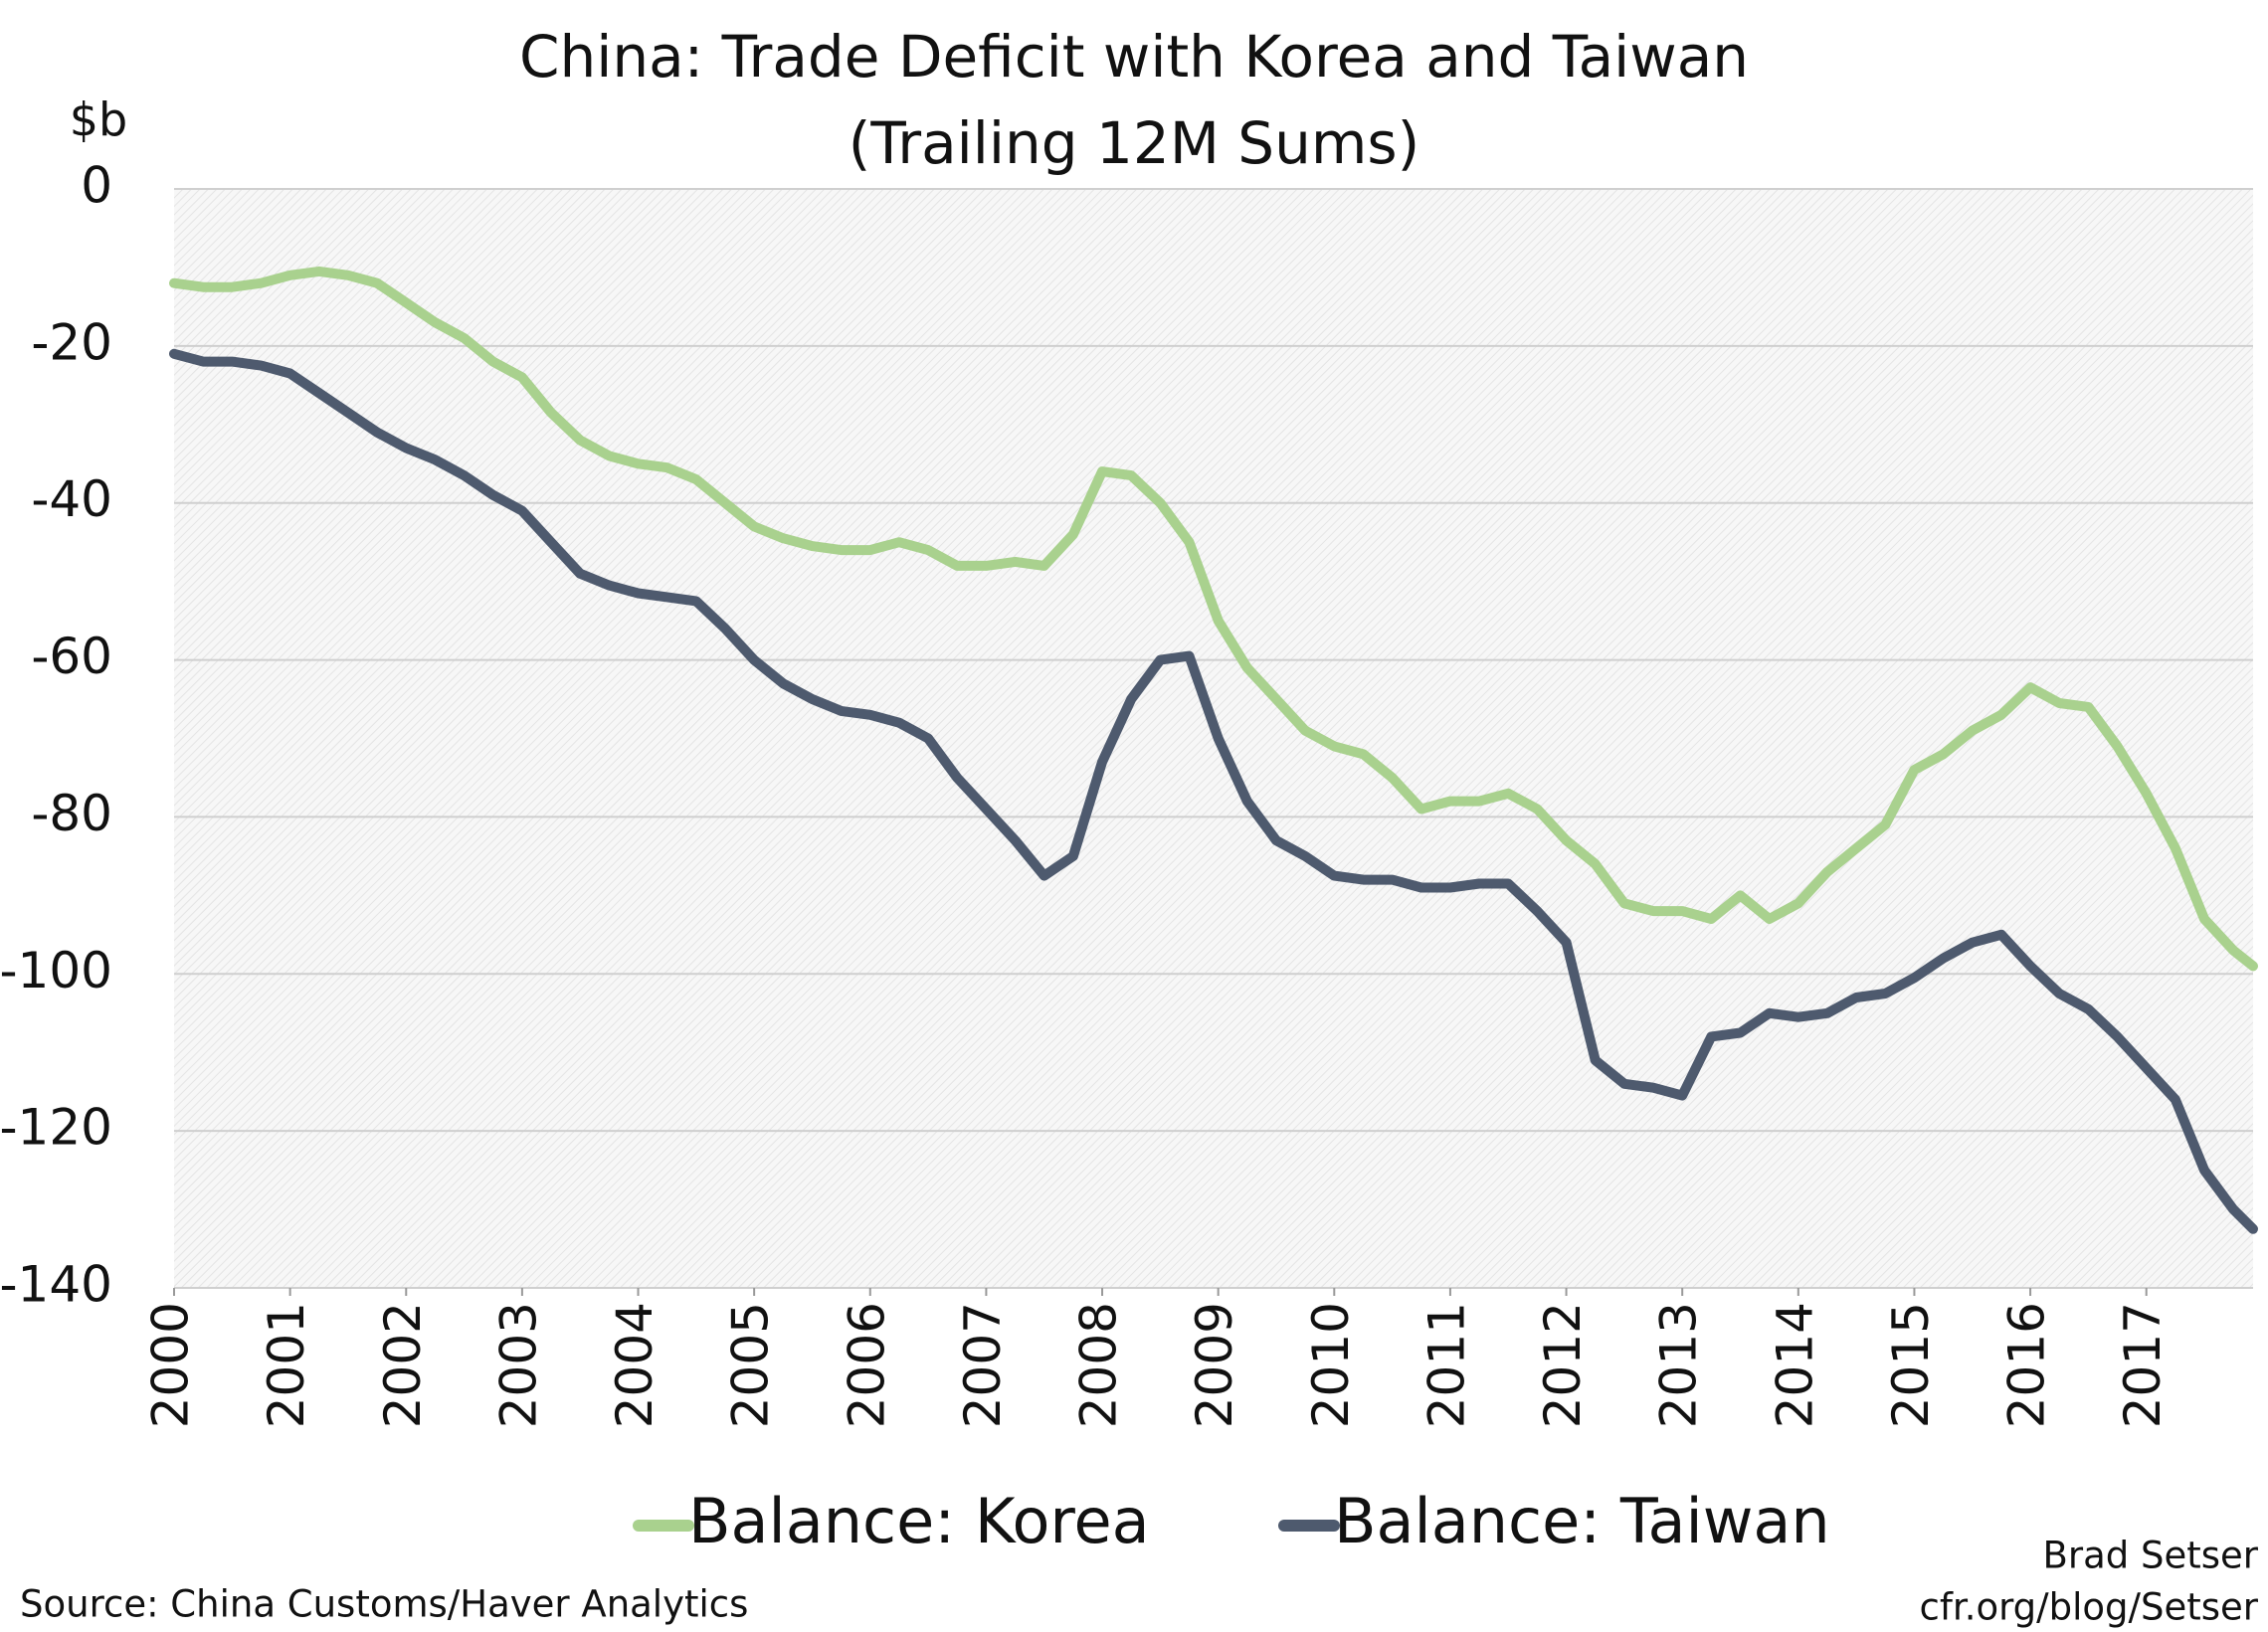 Image resolution: width=2268 pixels, height=1632 pixels. What do you see at coordinates (72, 499) in the screenshot?
I see `y-tick-label: -40` at bounding box center [72, 499].